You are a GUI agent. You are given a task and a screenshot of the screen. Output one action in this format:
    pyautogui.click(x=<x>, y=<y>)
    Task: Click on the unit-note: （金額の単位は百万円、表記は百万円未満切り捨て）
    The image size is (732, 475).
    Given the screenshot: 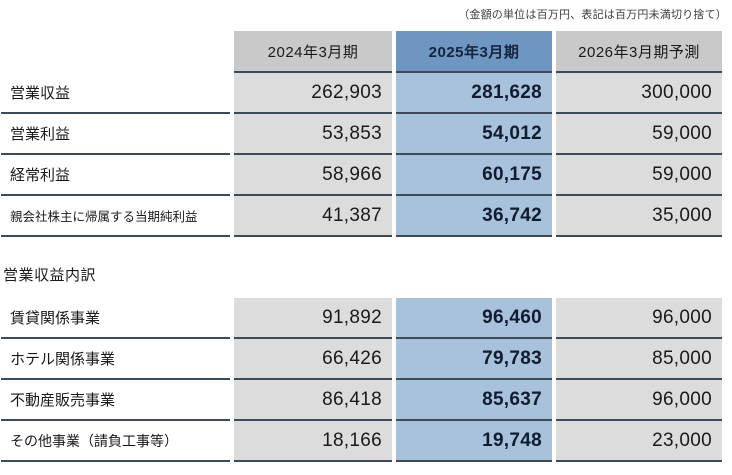 What is the action you would take?
    pyautogui.click(x=592, y=15)
    